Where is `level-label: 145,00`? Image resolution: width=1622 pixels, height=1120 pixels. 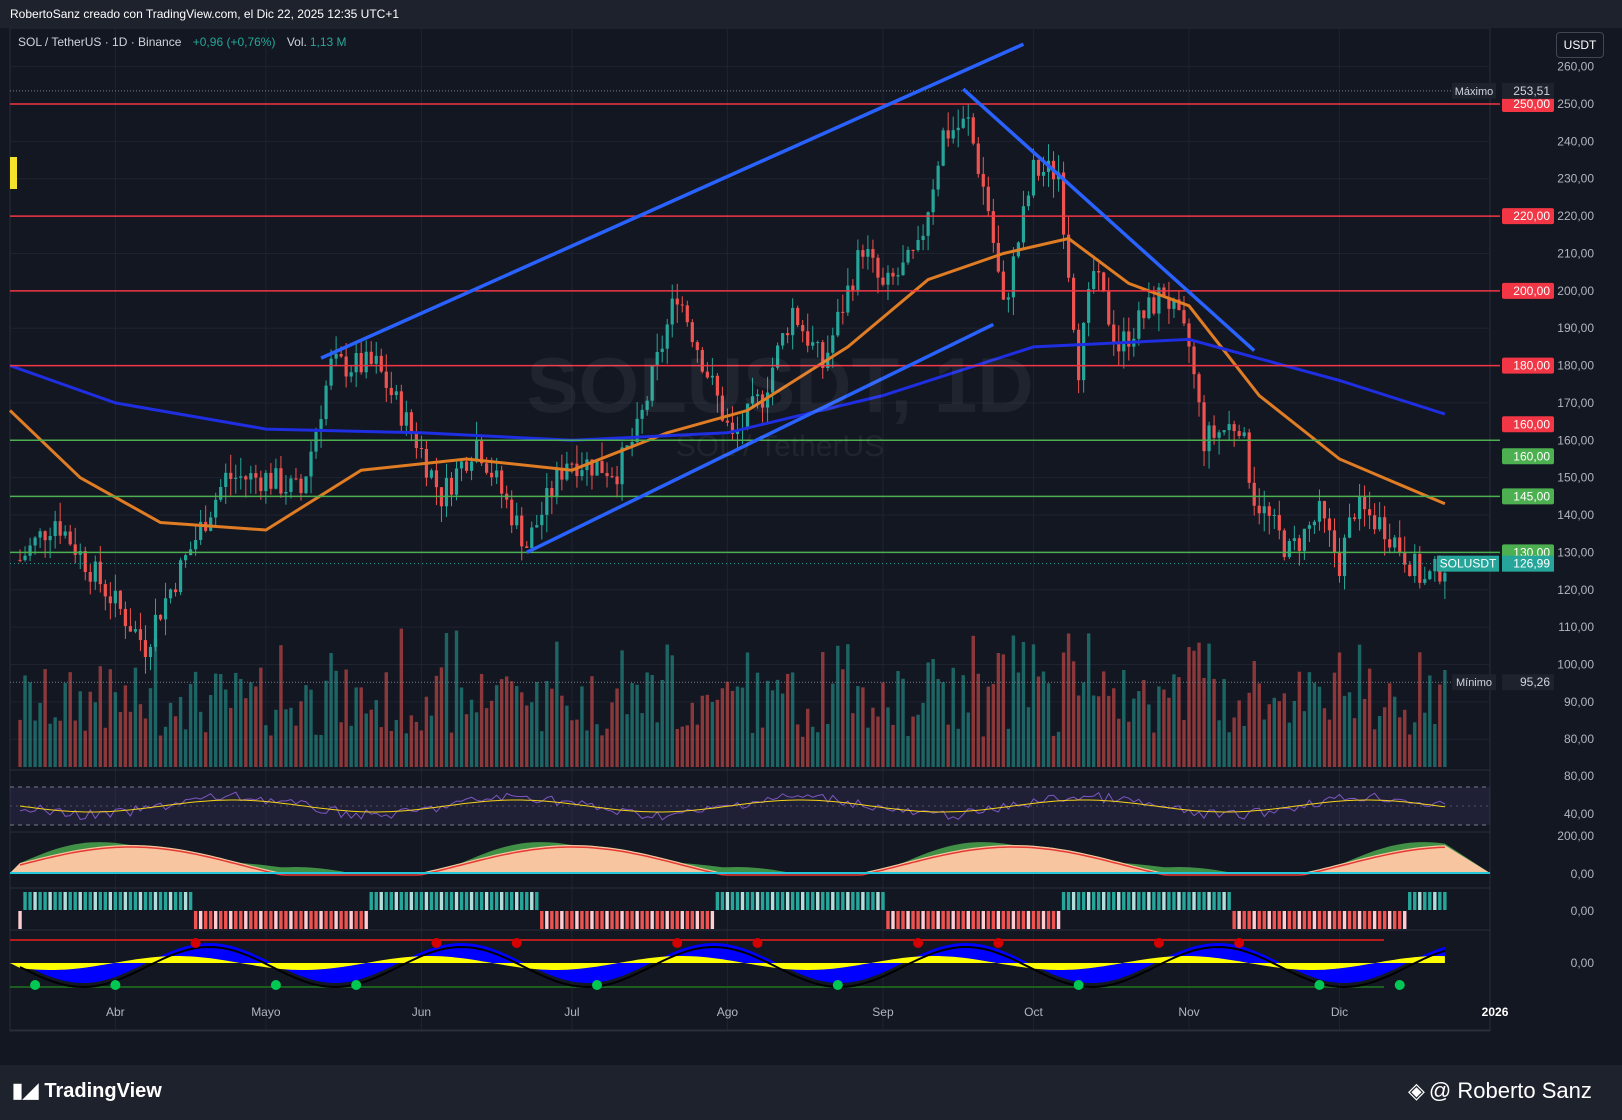 level-label: 145,00 is located at coordinates (1531, 496).